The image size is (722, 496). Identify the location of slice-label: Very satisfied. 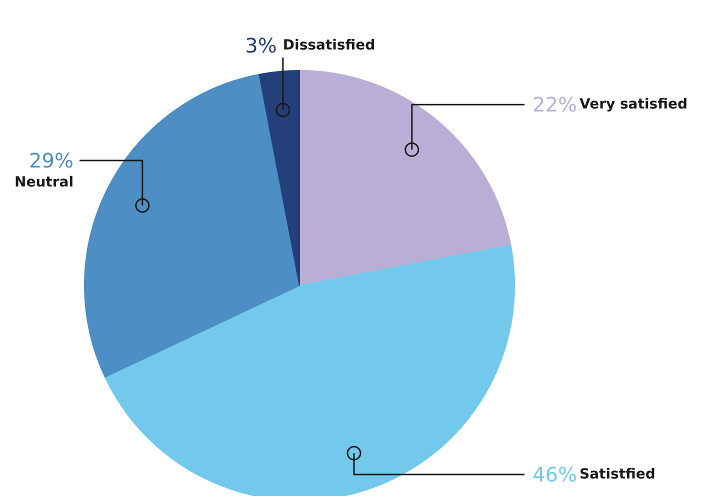
(634, 104).